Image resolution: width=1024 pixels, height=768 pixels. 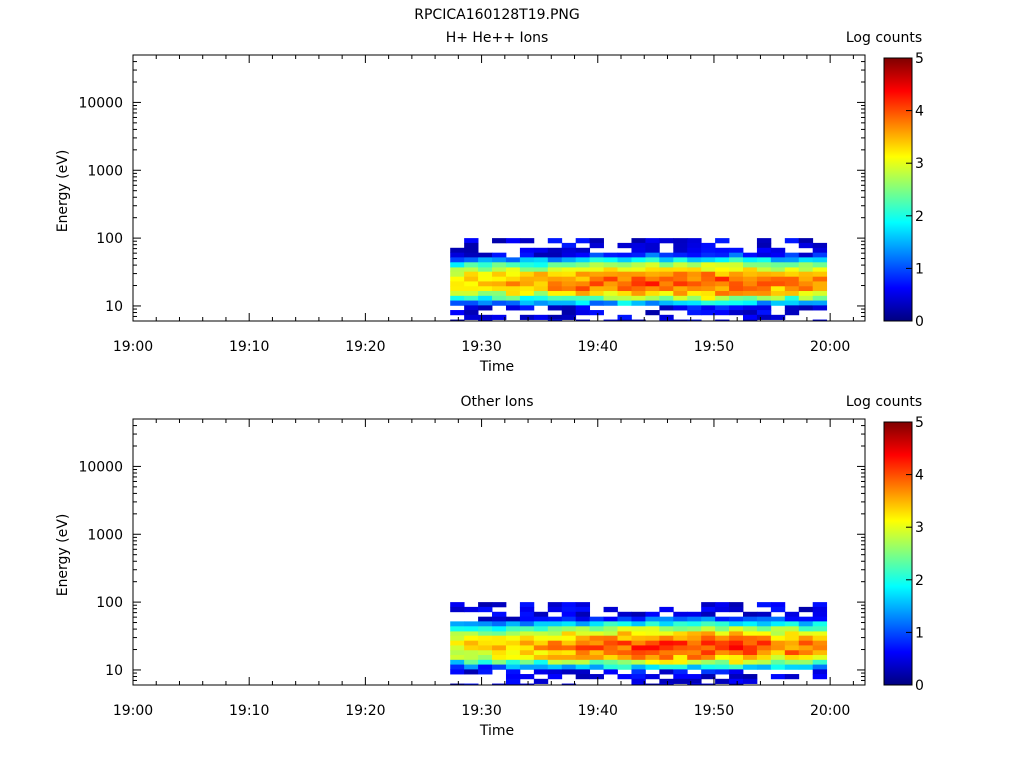 What do you see at coordinates (830, 711) in the screenshot?
I see `x-tick-label: 20:00` at bounding box center [830, 711].